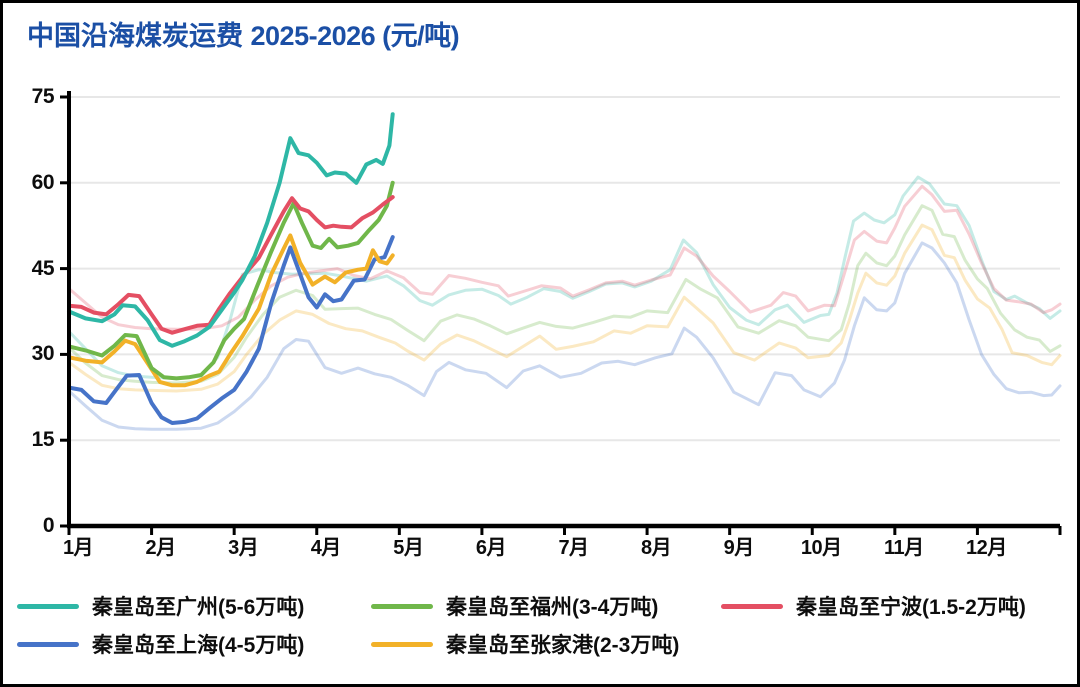  Describe the element at coordinates (408, 548) in the screenshot. I see `x-tick-label-5月: 5月` at that location.